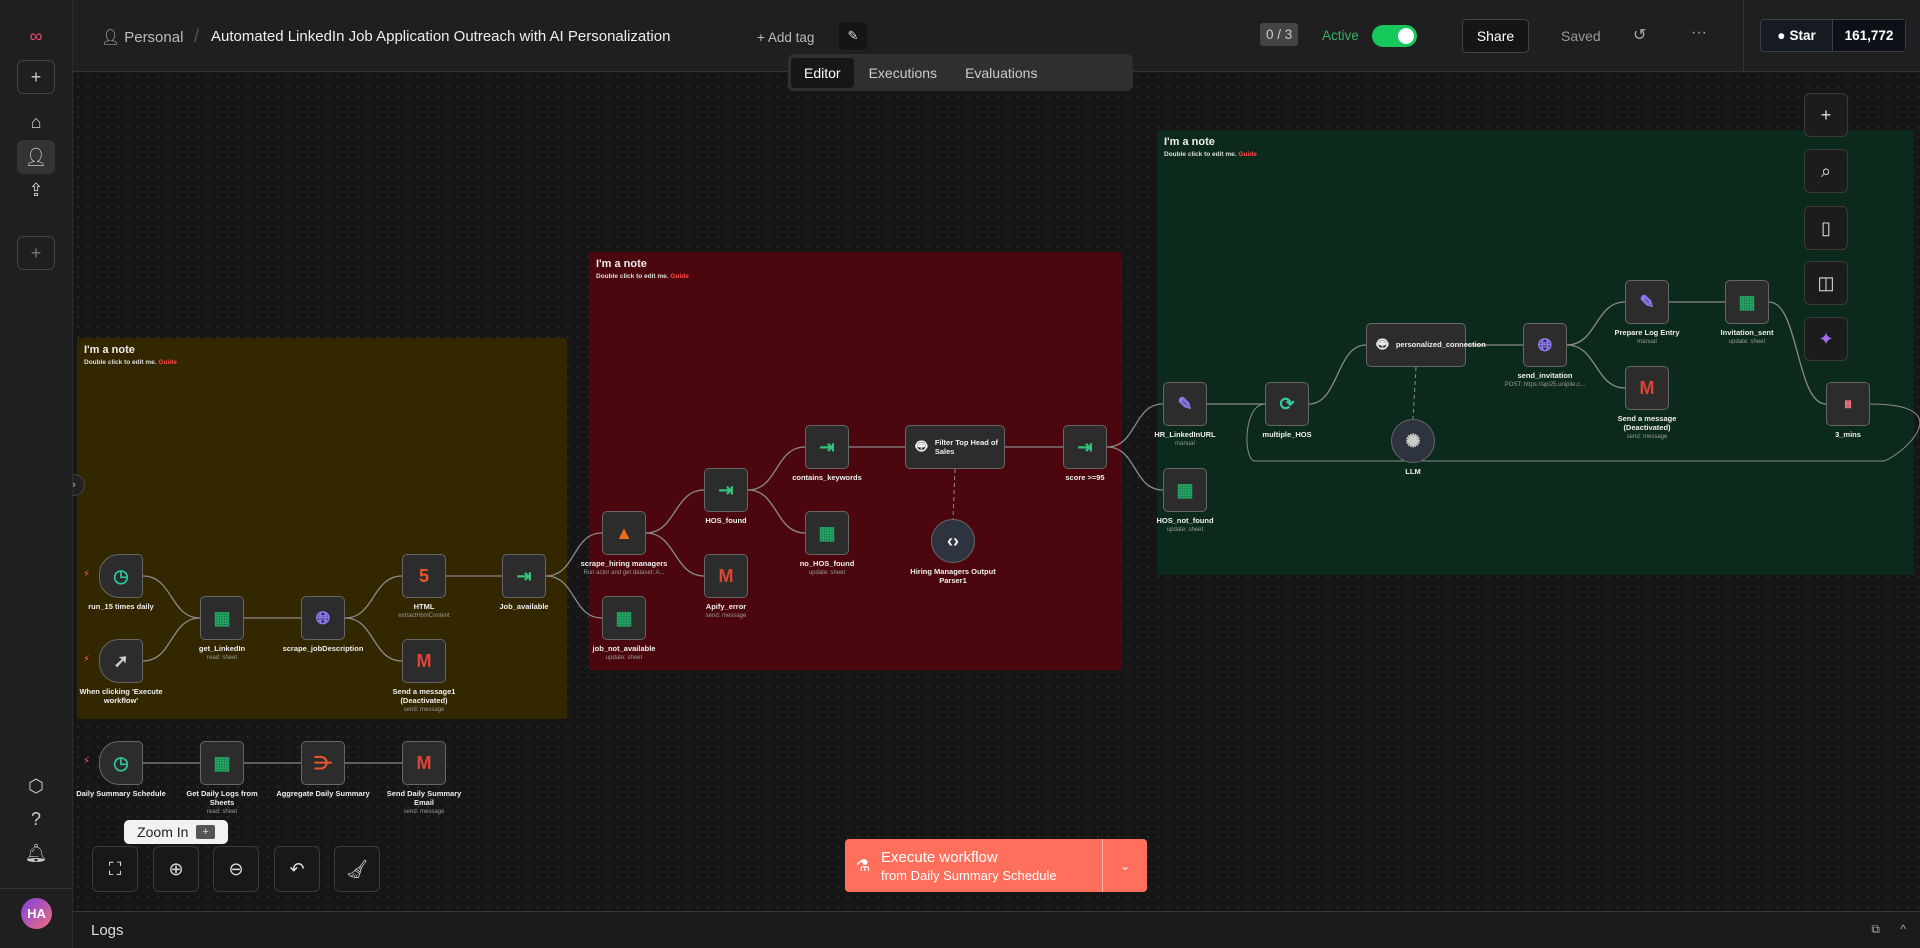 The width and height of the screenshot is (1920, 948). What do you see at coordinates (36, 785) in the screenshot?
I see `templates-icon: ⬡` at bounding box center [36, 785].